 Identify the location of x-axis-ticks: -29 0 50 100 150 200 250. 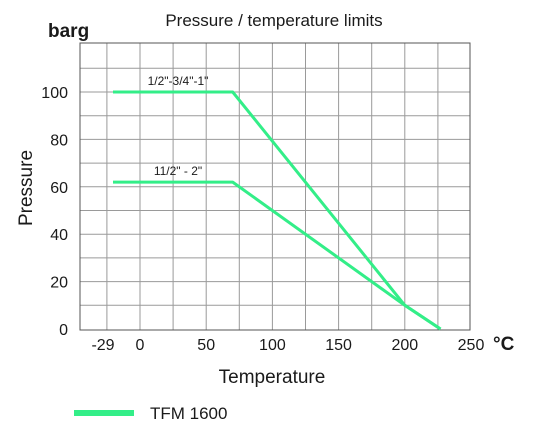
(287, 345).